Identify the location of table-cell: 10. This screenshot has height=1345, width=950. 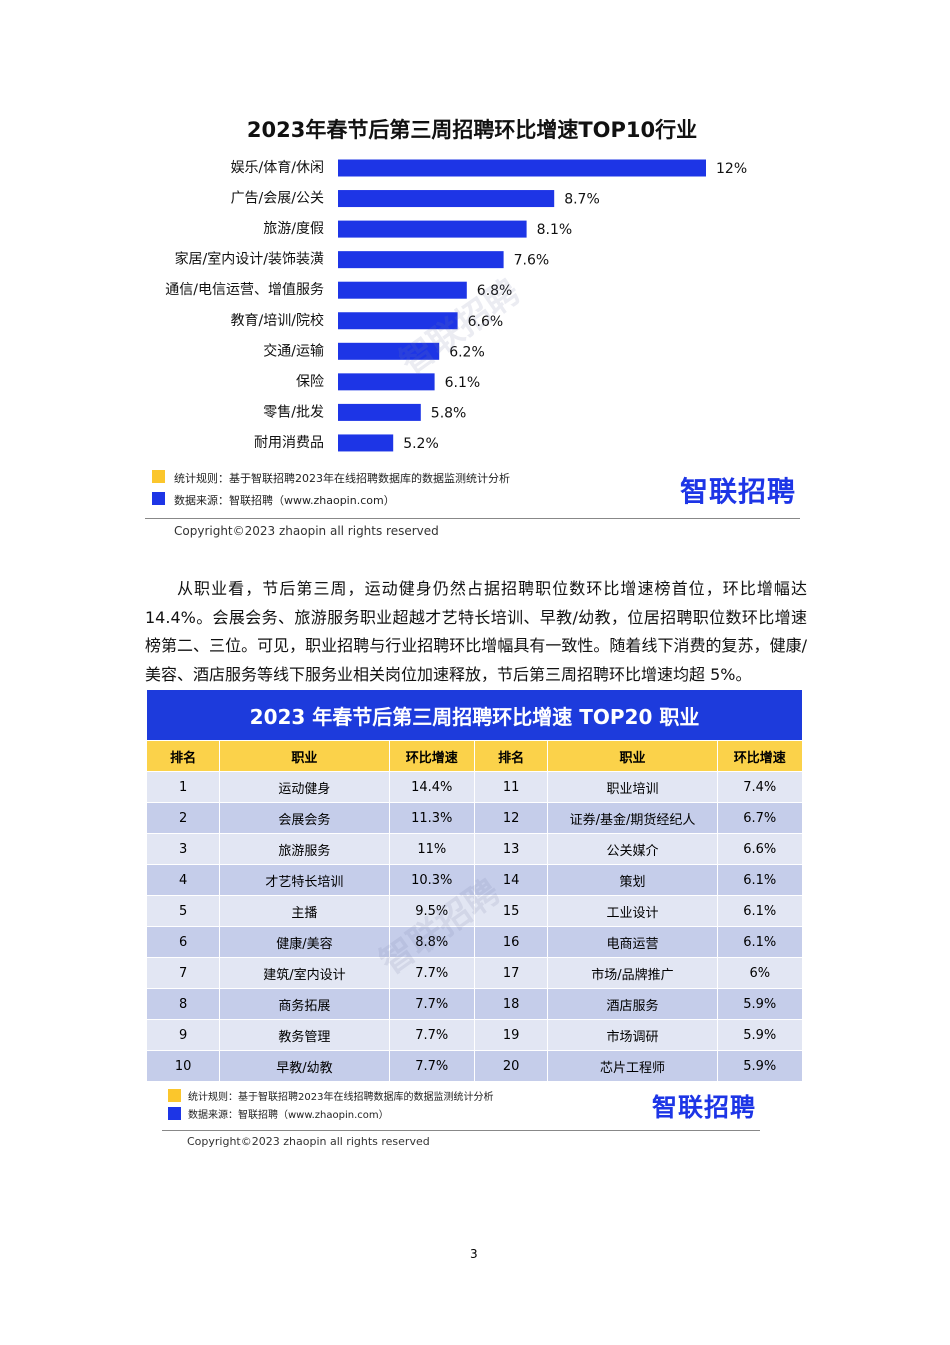
(184, 1066).